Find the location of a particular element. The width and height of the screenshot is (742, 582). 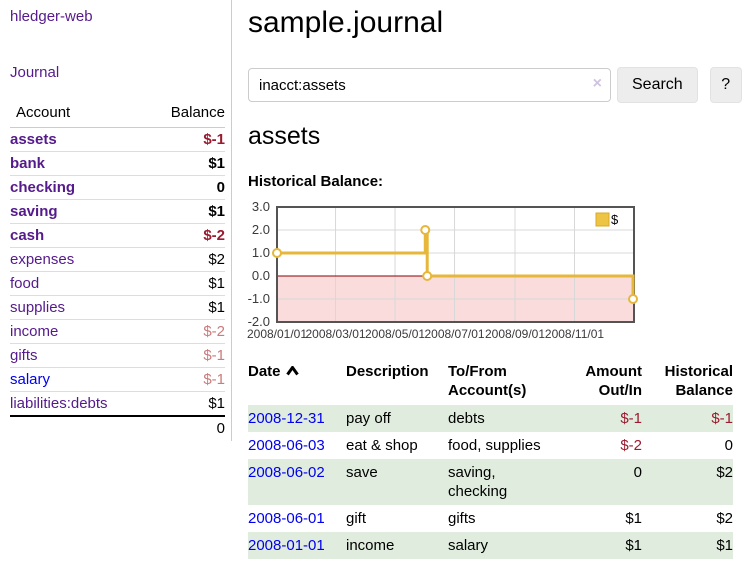

search-form: × Search ? is located at coordinates (495, 85).